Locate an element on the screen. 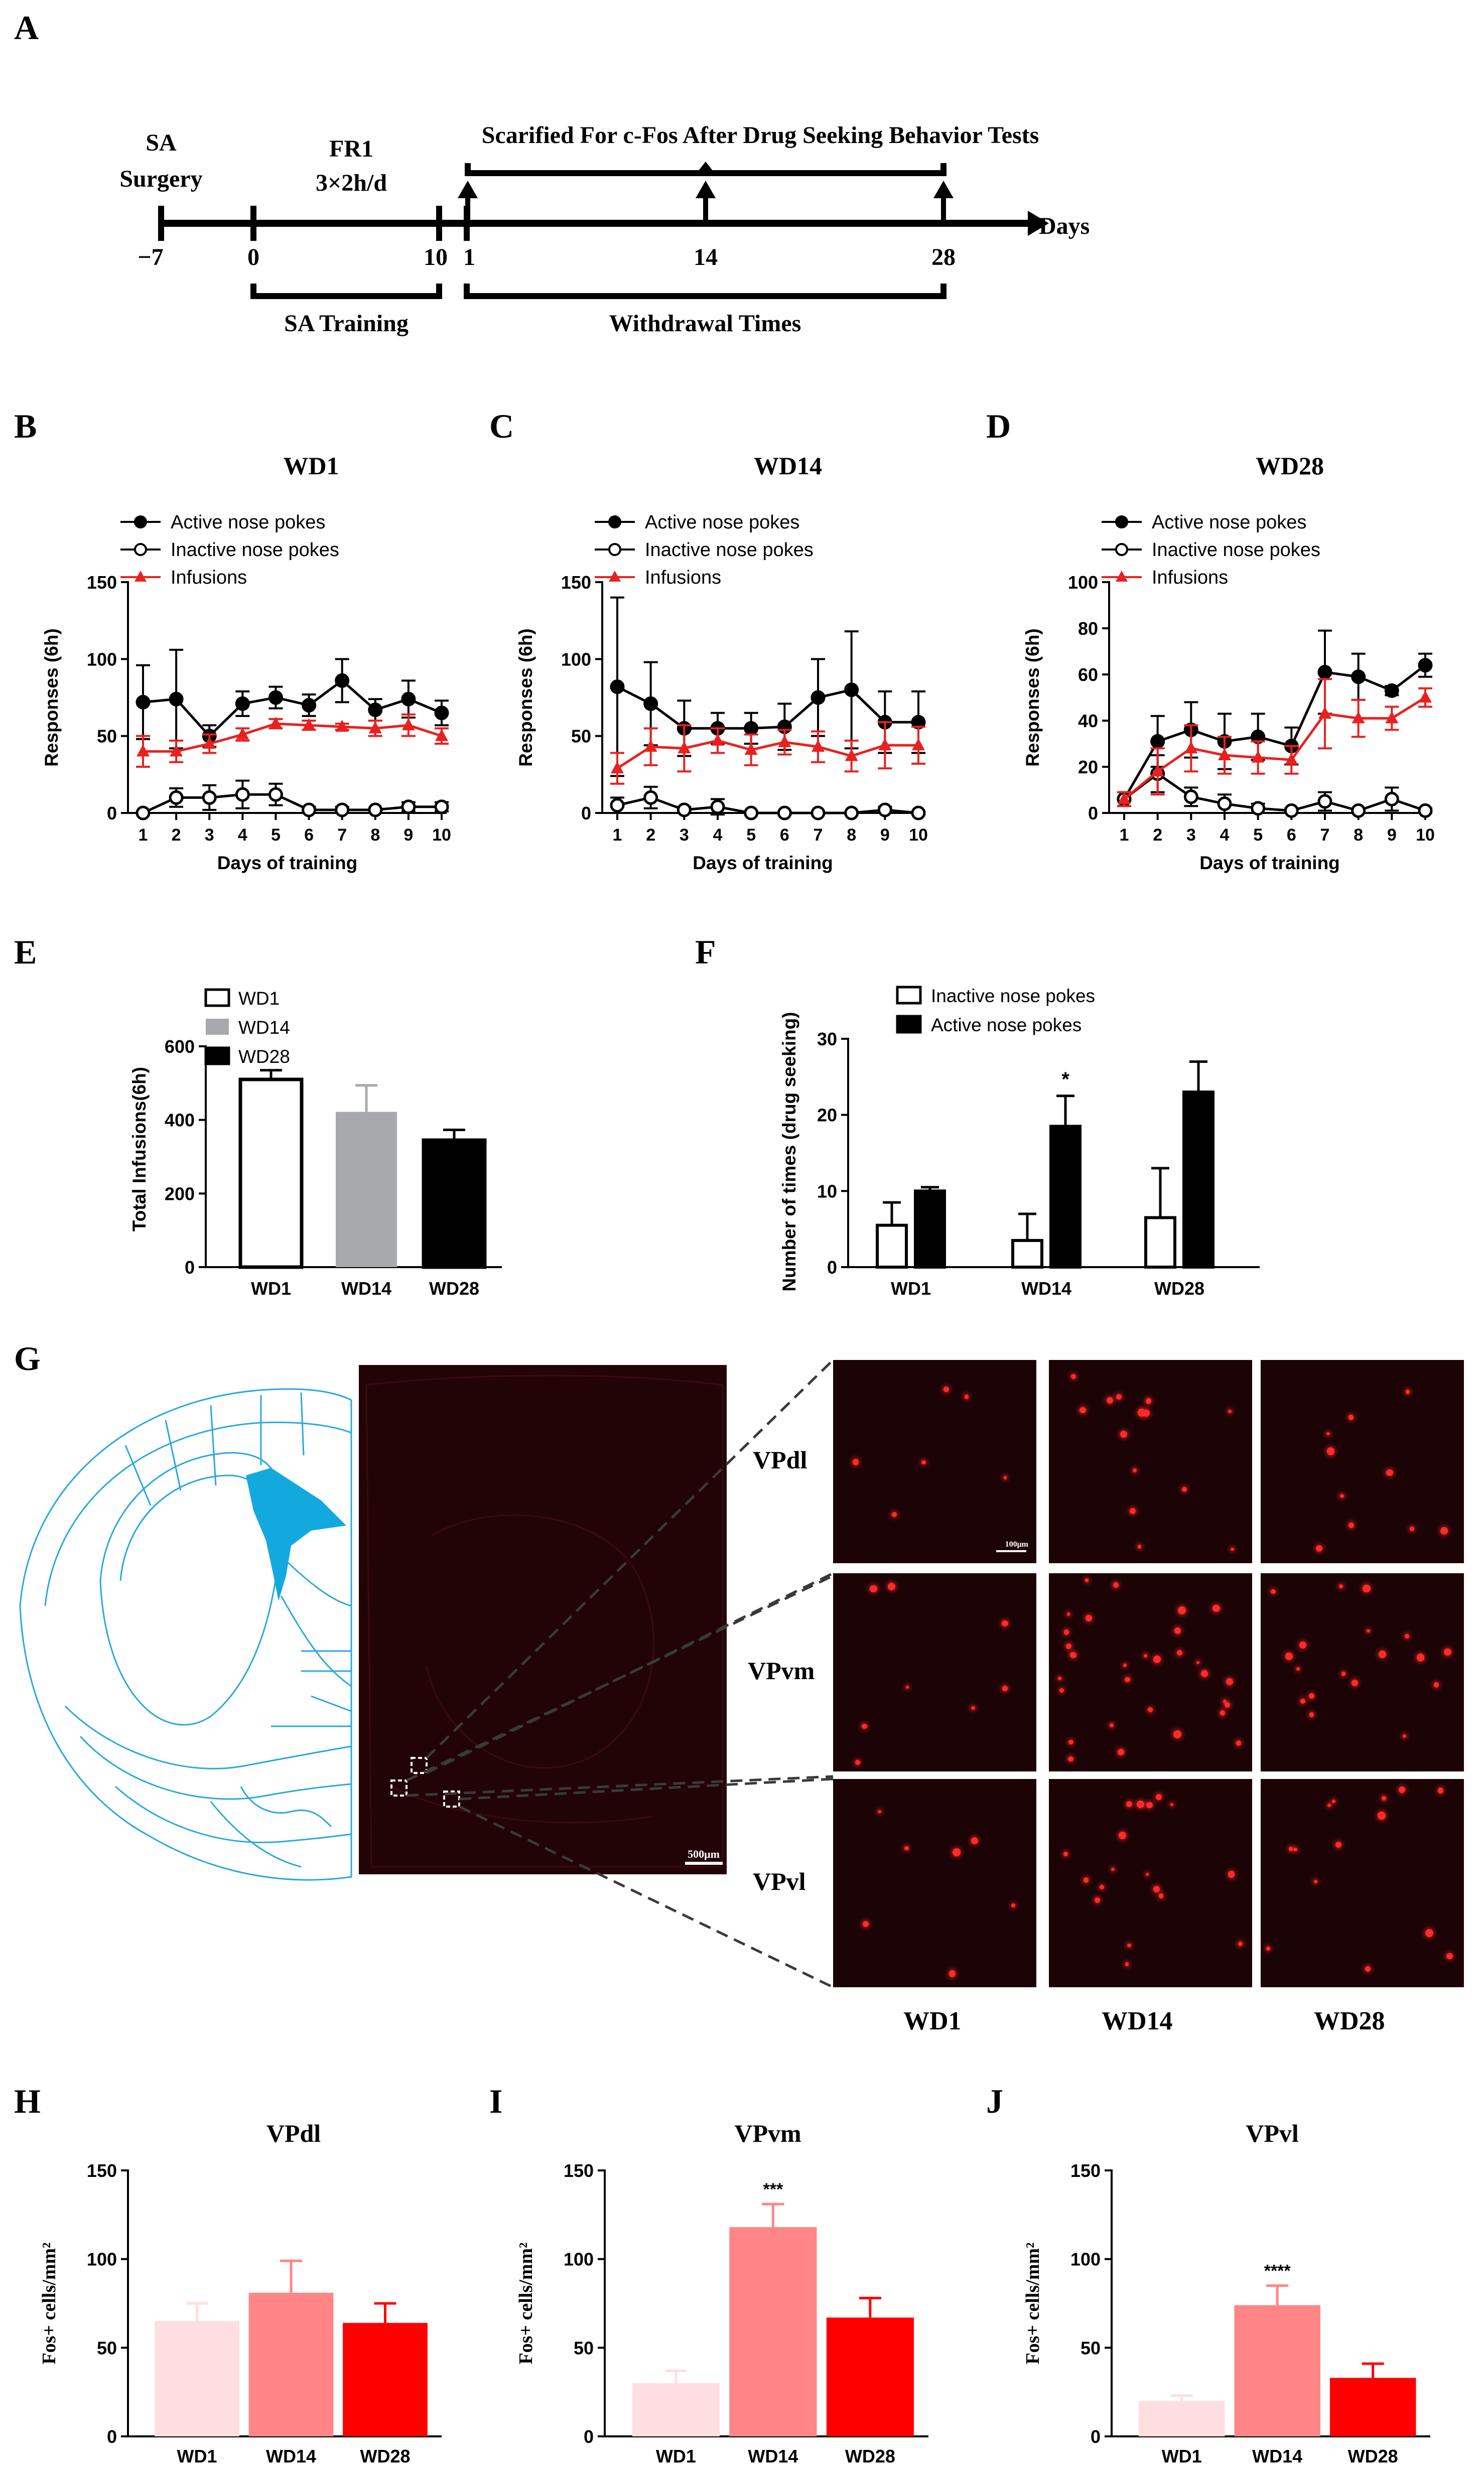 Image resolution: width=1484 pixels, height=2469 pixels. bar-inactive is located at coordinates (1160, 1243).